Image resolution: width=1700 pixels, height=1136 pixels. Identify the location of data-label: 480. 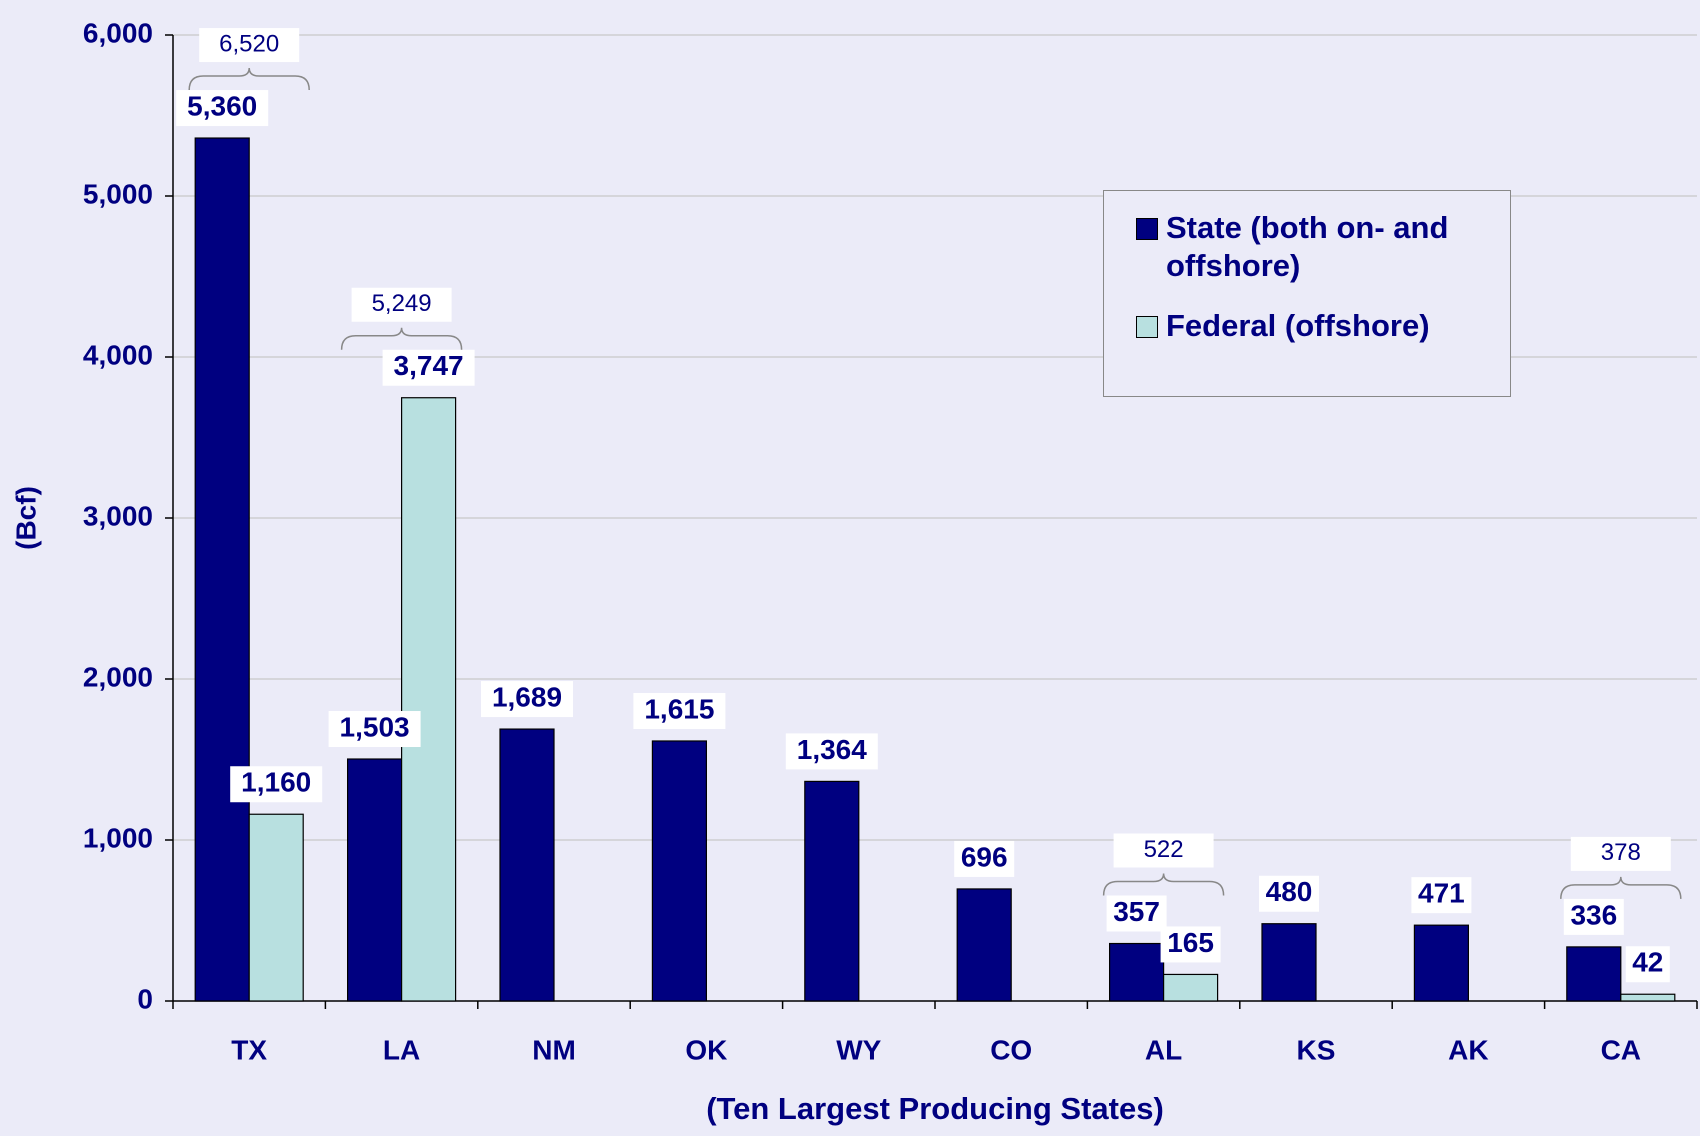
(1289, 891).